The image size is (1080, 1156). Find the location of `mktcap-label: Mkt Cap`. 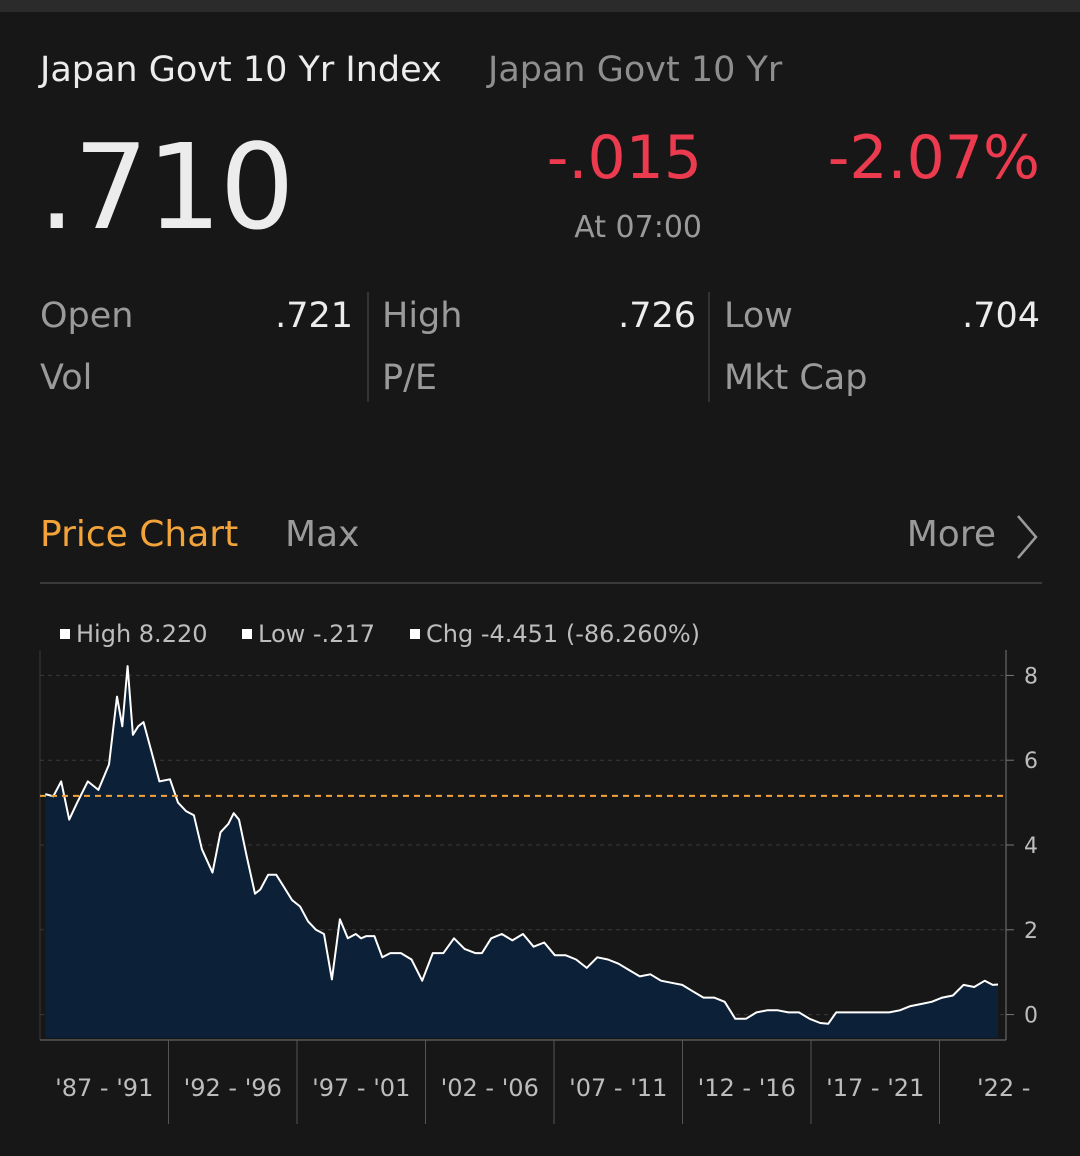

mktcap-label: Mkt Cap is located at coordinates (796, 378).